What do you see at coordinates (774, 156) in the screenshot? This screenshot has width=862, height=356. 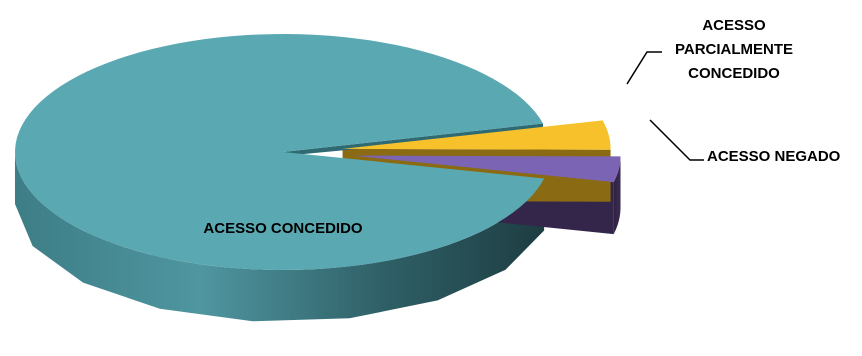 I see `label-acesso-negado: ACESSO NEGADO` at bounding box center [774, 156].